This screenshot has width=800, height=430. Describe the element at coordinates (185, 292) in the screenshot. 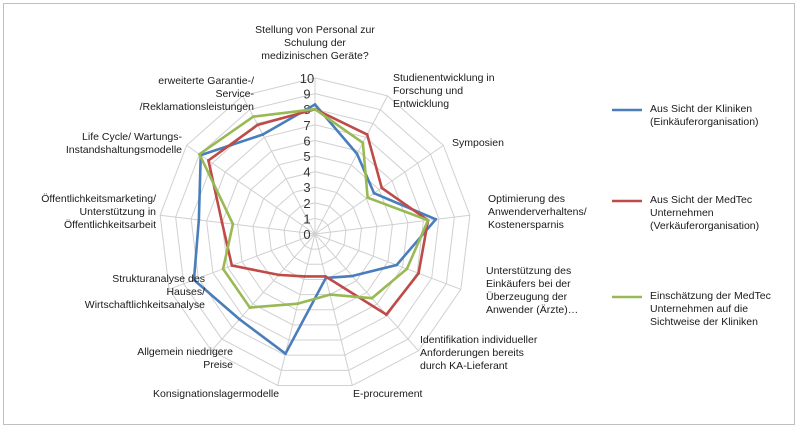

I see `category-label-line: Hauses/` at that location.